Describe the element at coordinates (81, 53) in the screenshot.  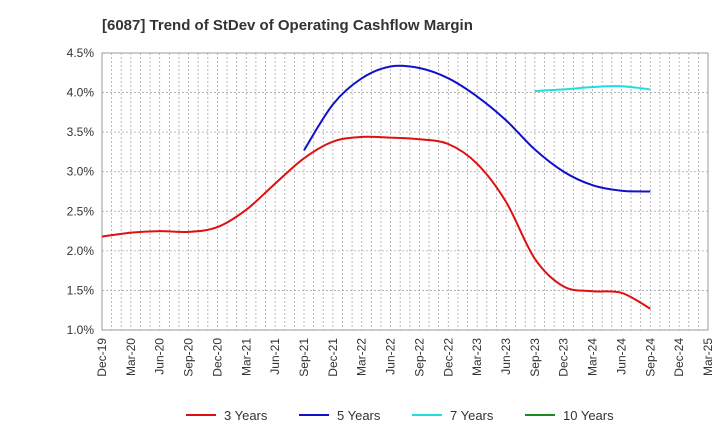
I see `y-tick-label: 4.5%` at that location.